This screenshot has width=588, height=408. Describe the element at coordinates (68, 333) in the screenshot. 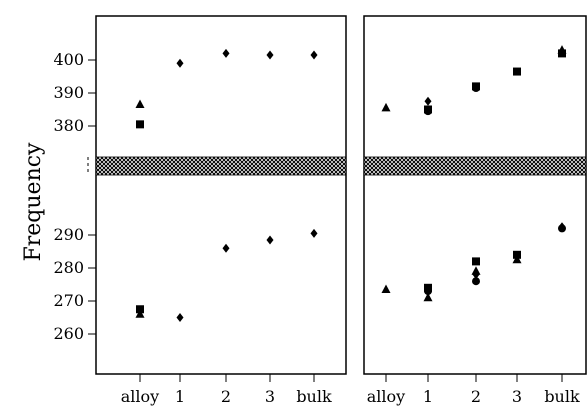

I see `y-tick-label: 260` at that location.